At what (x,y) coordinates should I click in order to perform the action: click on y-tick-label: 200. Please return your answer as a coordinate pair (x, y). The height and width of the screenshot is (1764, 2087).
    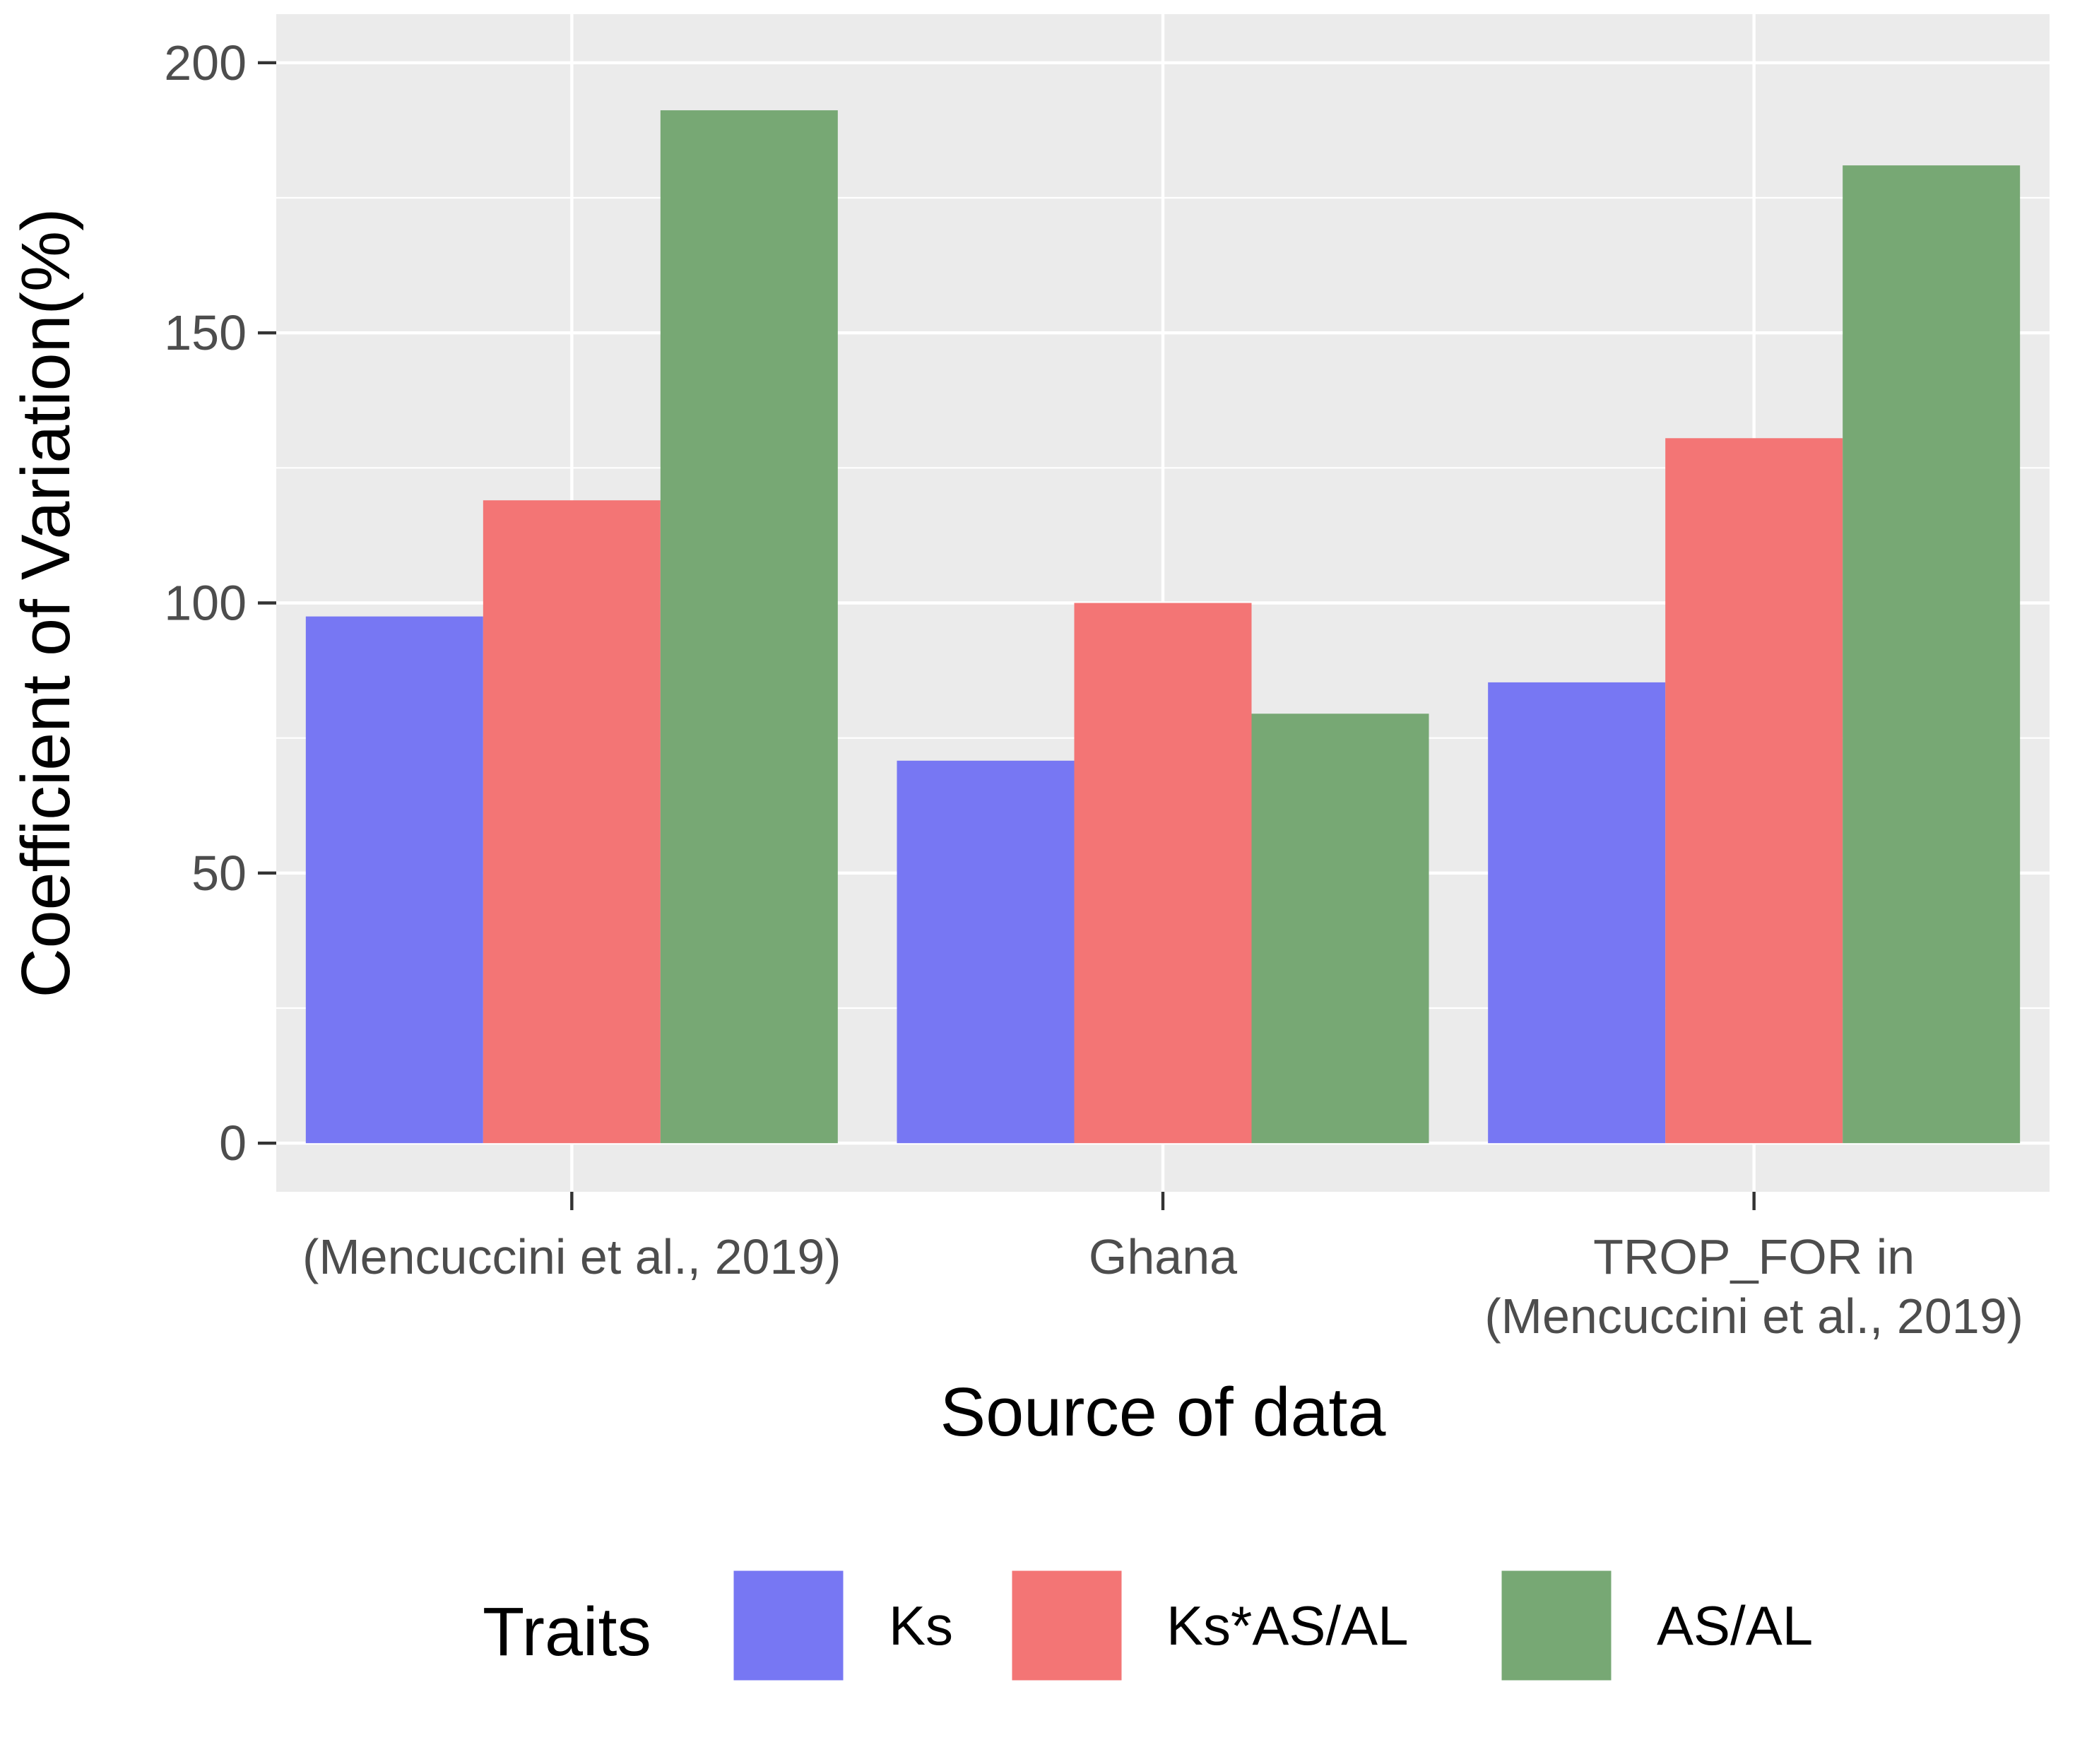
    Looking at the image, I should click on (205, 62).